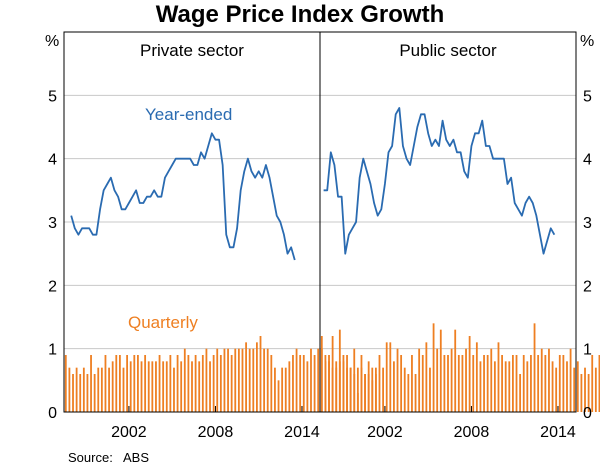 The width and height of the screenshot is (600, 467). What do you see at coordinates (587, 286) in the screenshot?
I see `y-tick-label-right: 2` at bounding box center [587, 286].